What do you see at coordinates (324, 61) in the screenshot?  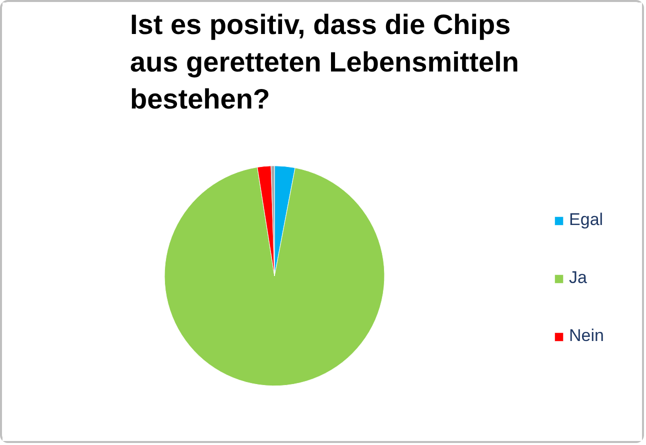 I see `chart-title: Ist es positiv, dass die Chips aus geretteten Lebensmitteln bestehen?` at bounding box center [324, 61].